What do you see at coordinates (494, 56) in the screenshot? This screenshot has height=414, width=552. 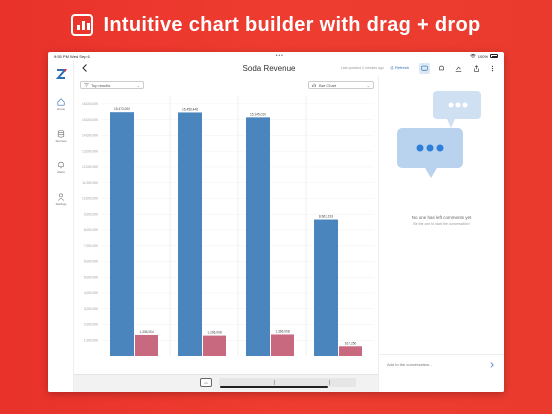 I see `battery-icon` at bounding box center [494, 56].